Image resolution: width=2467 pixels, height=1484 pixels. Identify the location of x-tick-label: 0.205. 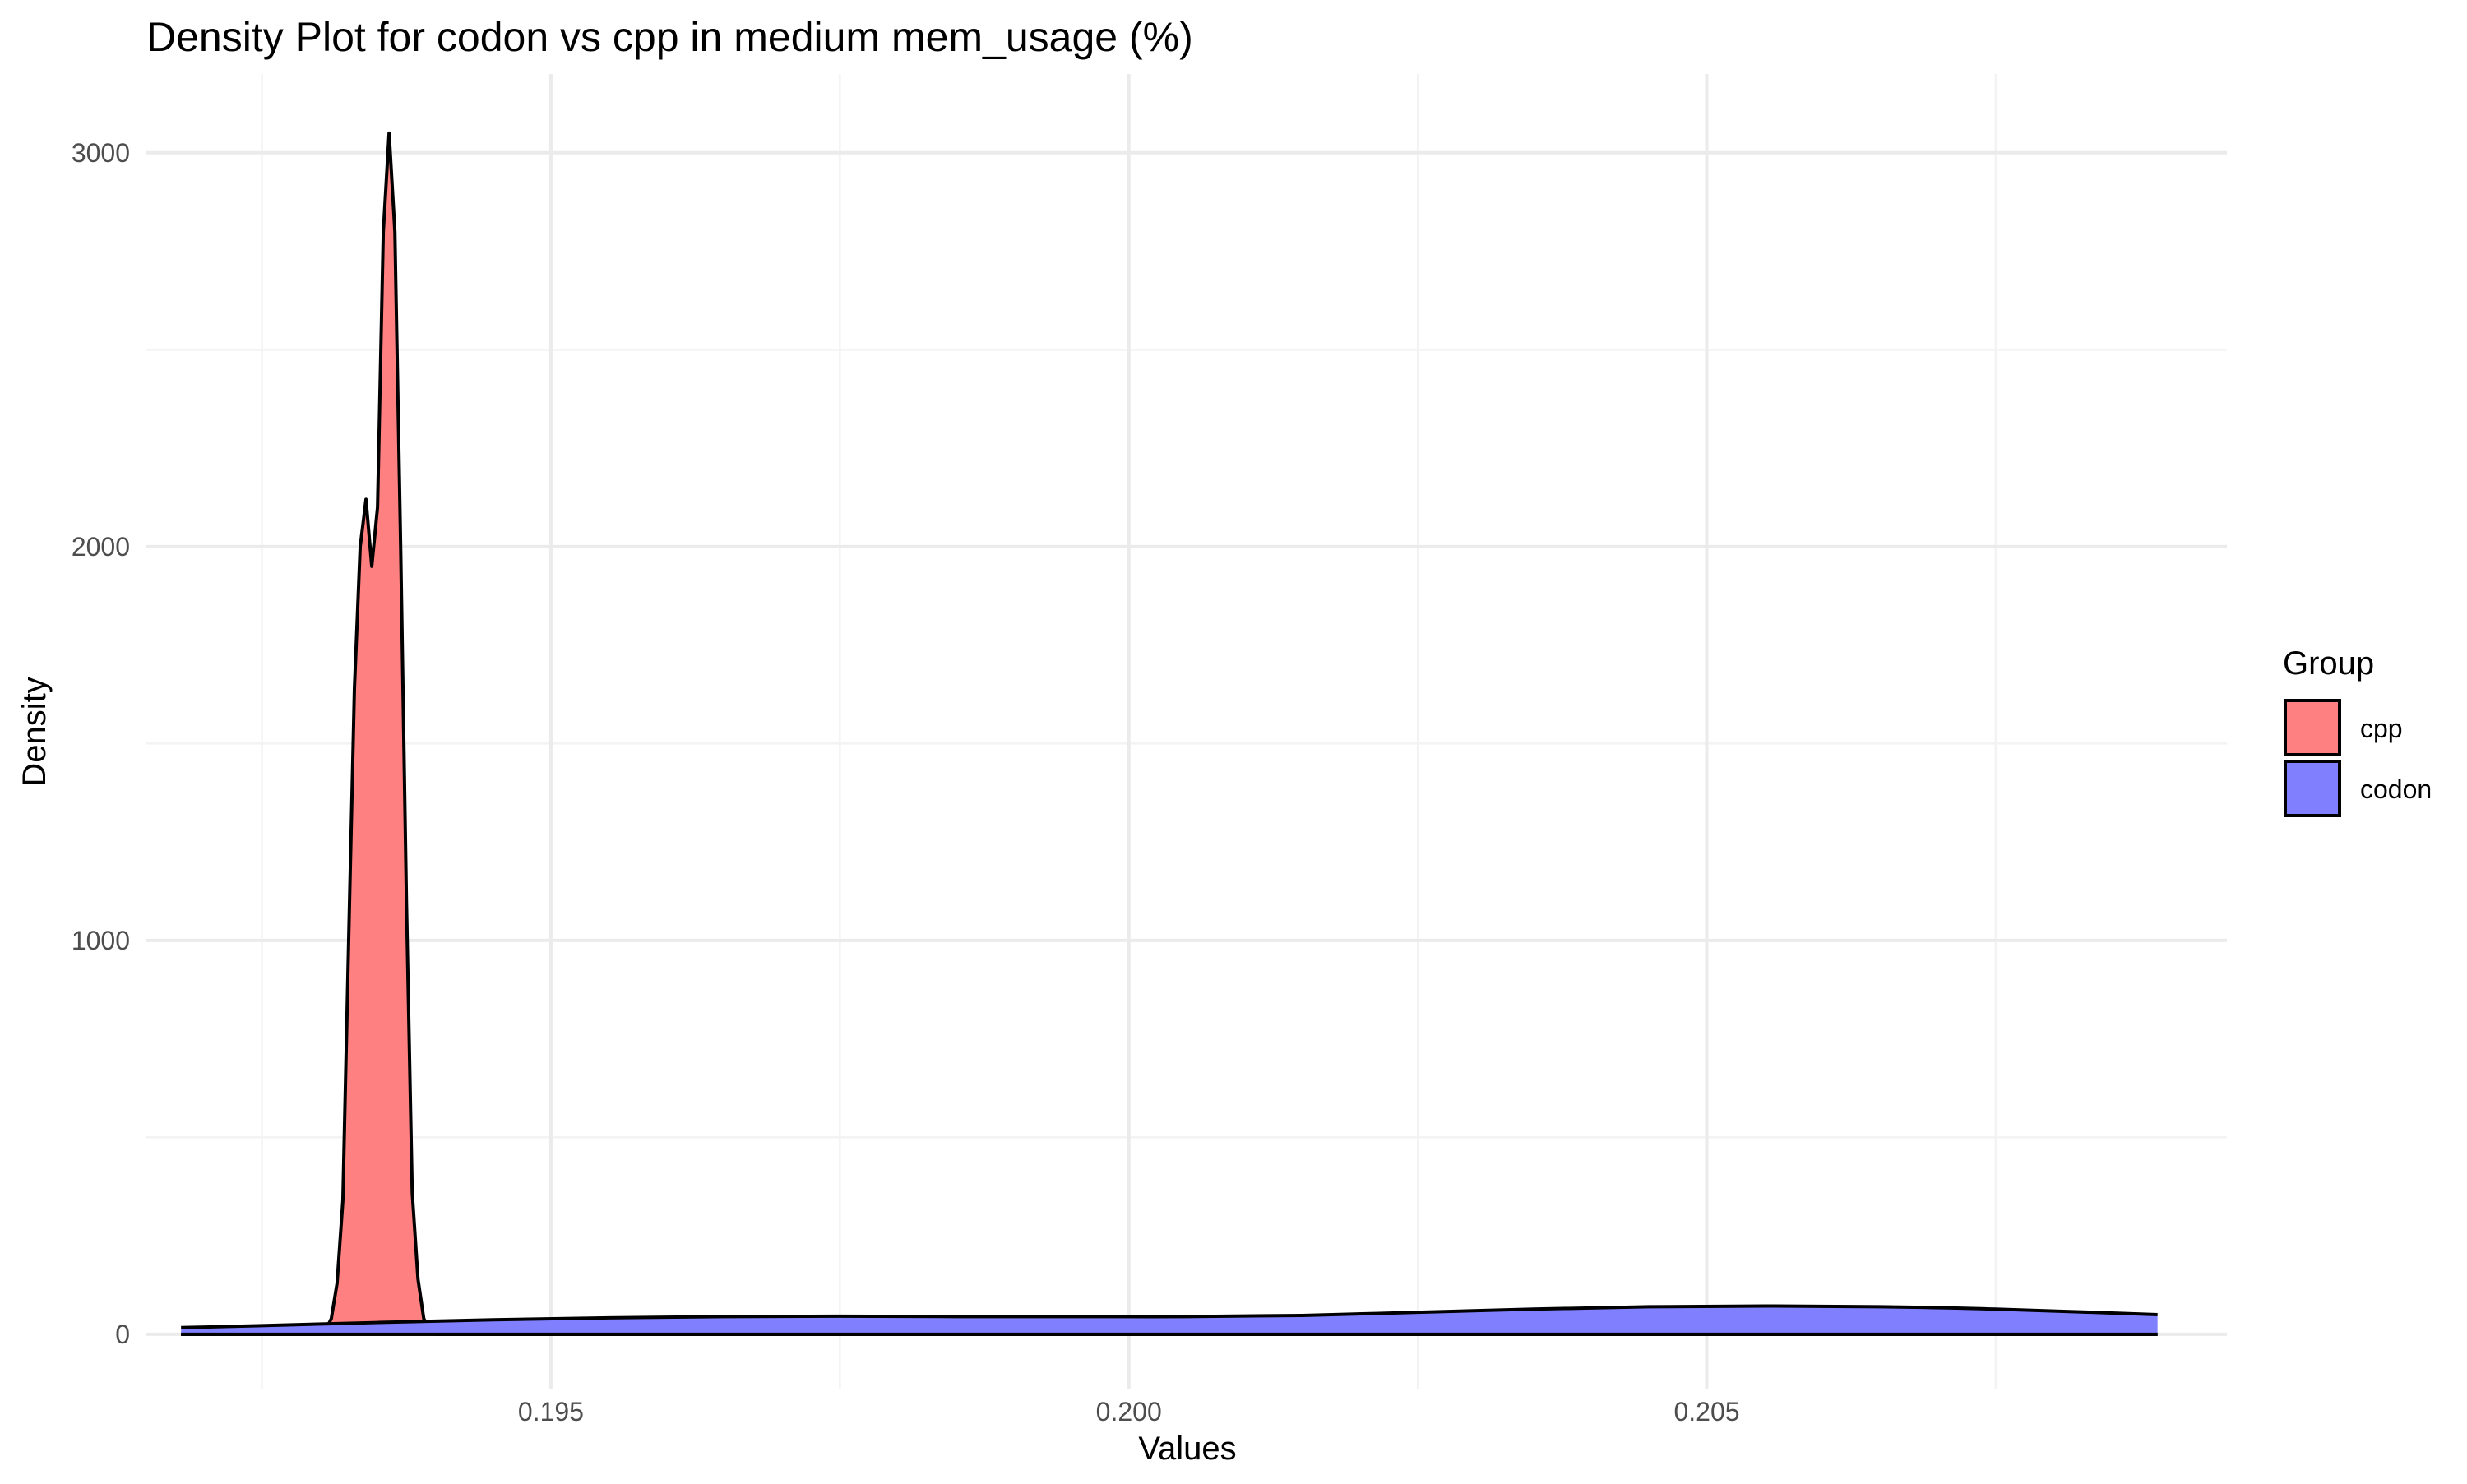
(1706, 1411).